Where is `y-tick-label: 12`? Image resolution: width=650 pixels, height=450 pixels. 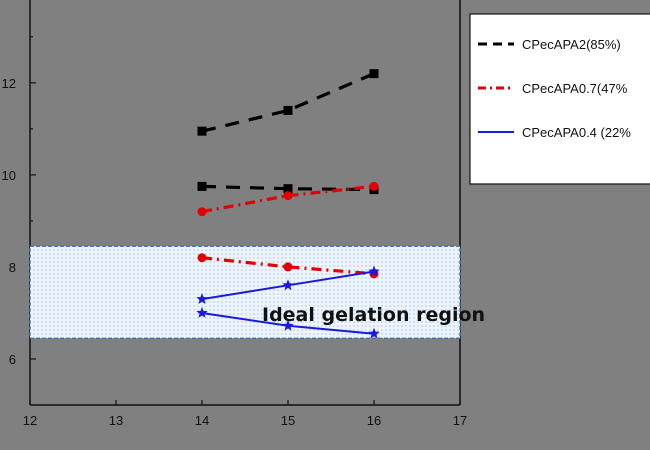
y-tick-label: 12 is located at coordinates (9, 83).